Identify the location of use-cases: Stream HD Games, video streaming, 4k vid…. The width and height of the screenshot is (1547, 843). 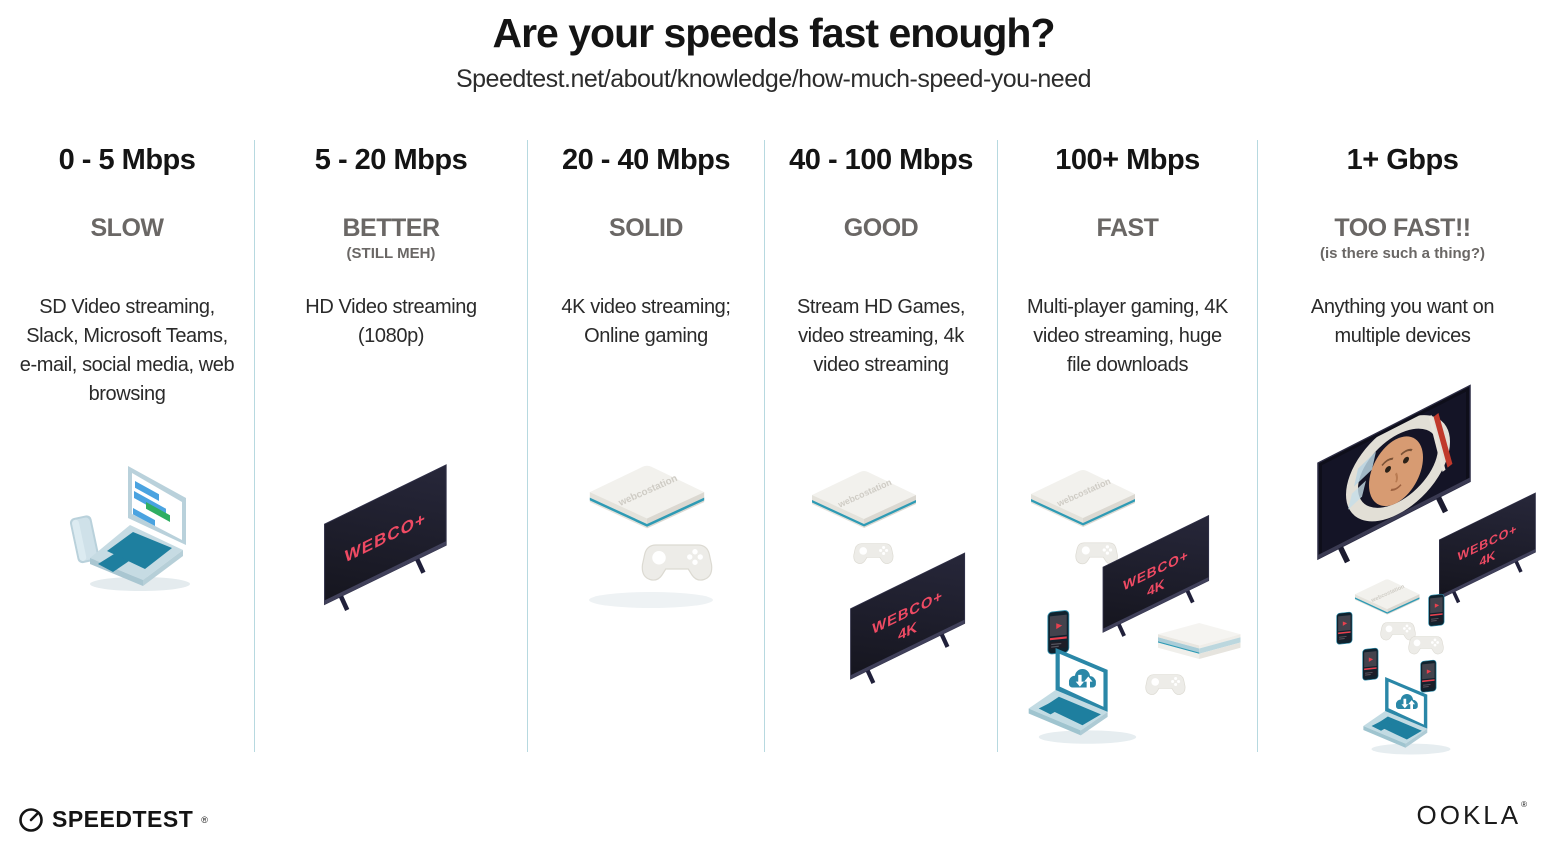
(881, 336).